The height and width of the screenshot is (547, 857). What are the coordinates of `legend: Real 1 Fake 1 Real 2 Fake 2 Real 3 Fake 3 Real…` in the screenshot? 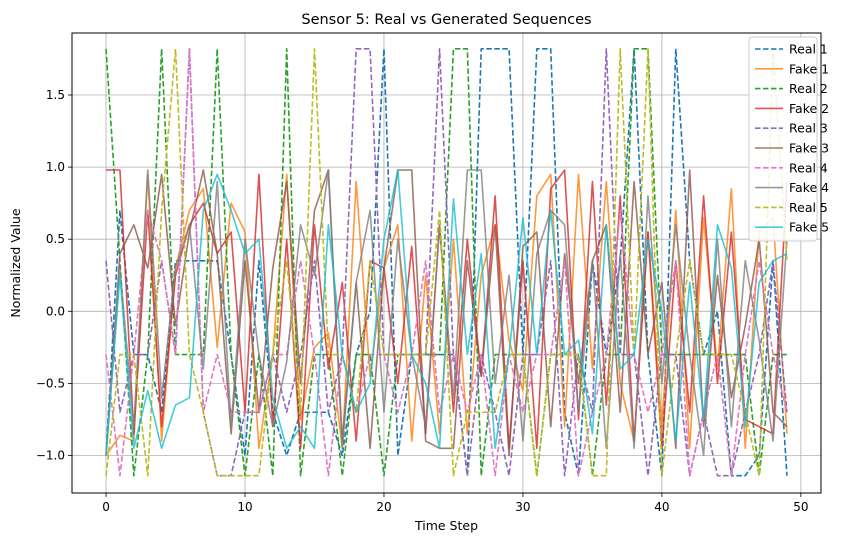 It's located at (788, 139).